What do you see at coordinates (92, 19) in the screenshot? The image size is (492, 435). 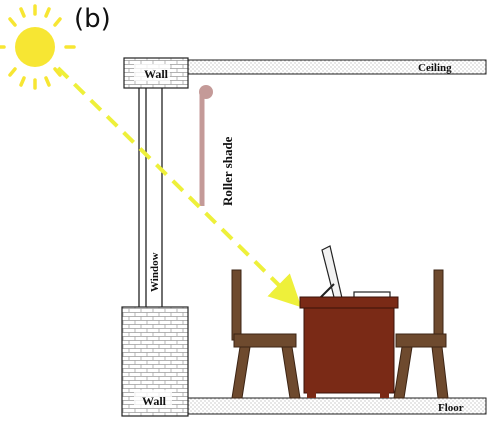 I see `panel-label: (b)` at bounding box center [92, 19].